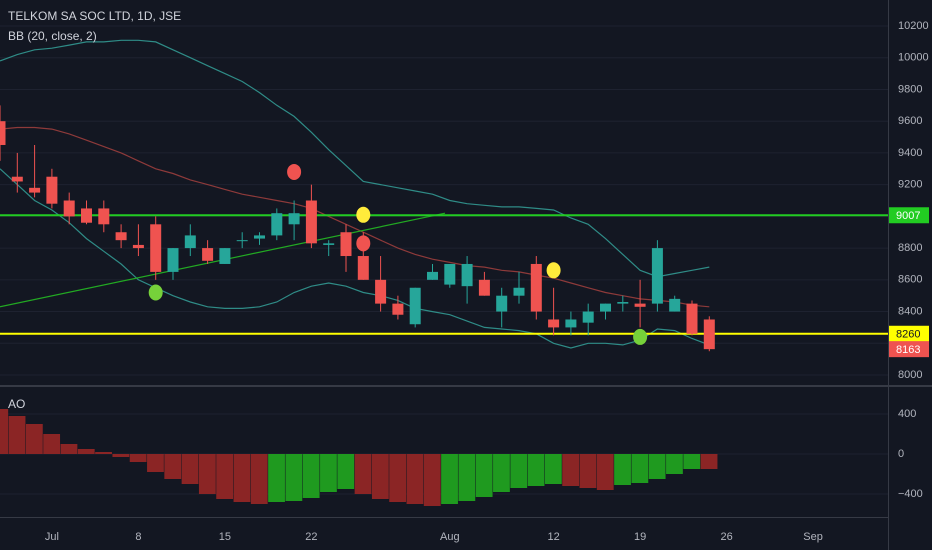  What do you see at coordinates (311, 537) in the screenshot?
I see `x-tick-label: 22` at bounding box center [311, 537].